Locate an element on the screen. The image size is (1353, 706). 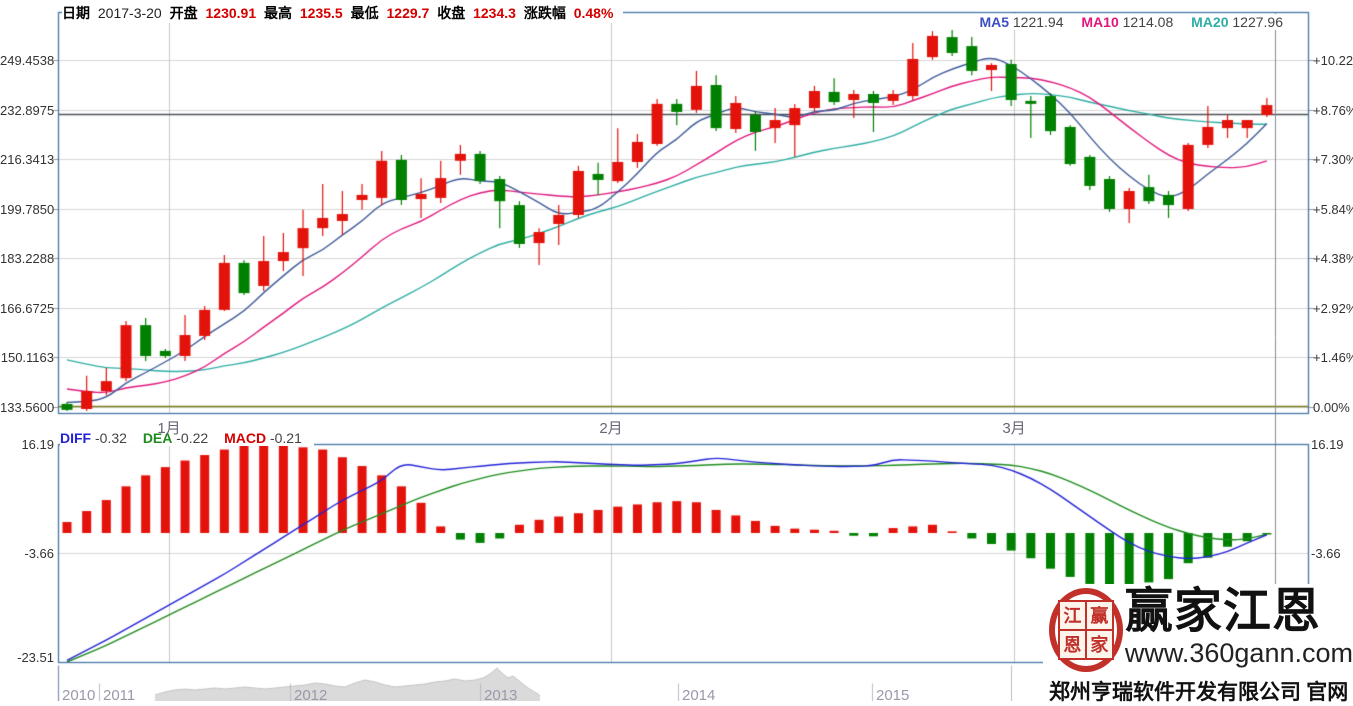
macd-value: -0.21 is located at coordinates (285, 438).